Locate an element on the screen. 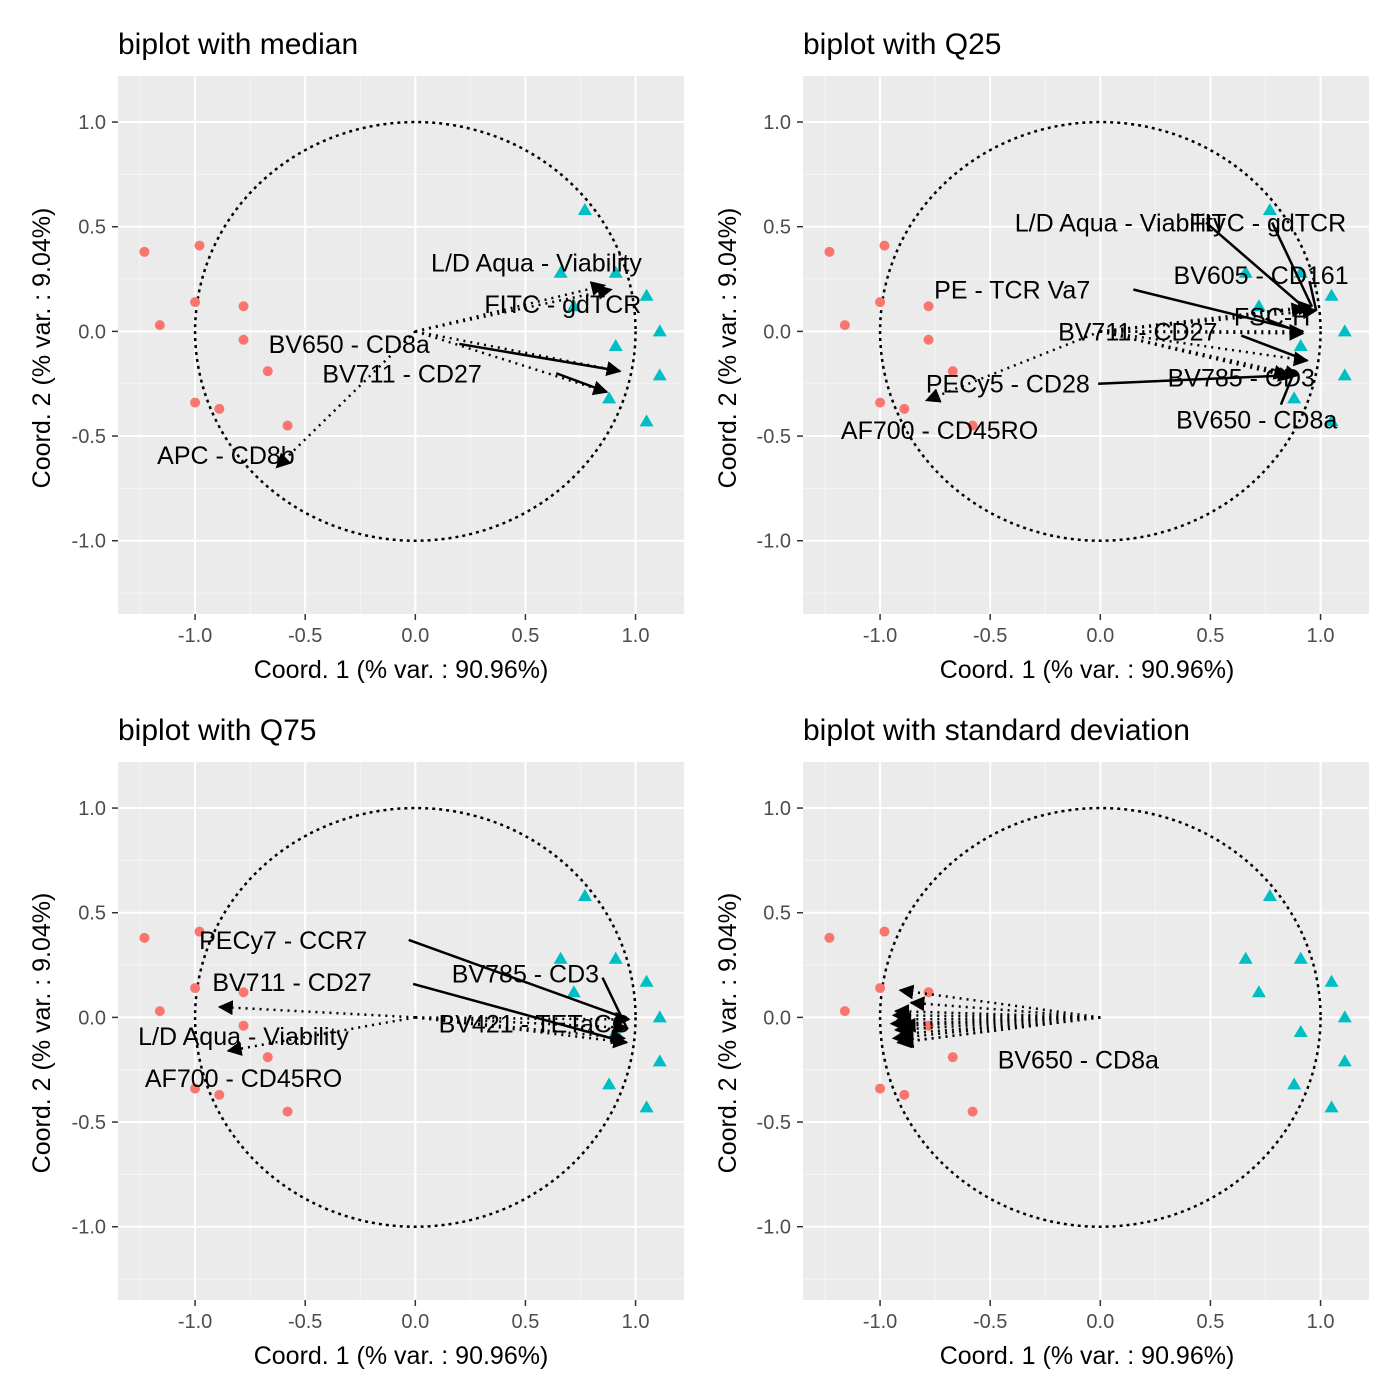 The image size is (1400, 1400). y-tick-label: 0.0 is located at coordinates (777, 1018).